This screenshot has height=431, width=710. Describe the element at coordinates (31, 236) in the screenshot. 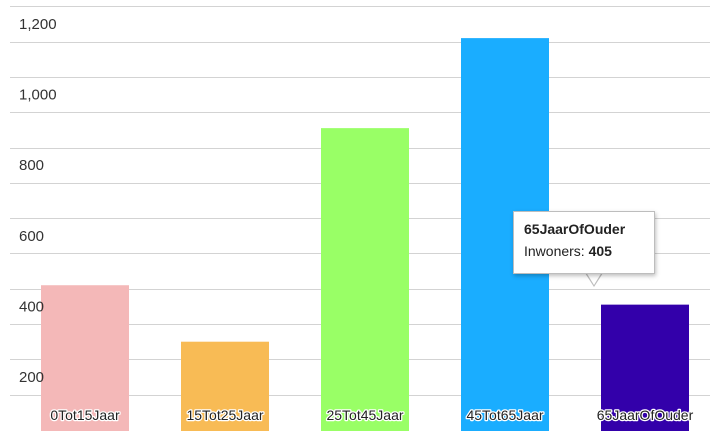

I see `y-tick-label: 600` at that location.